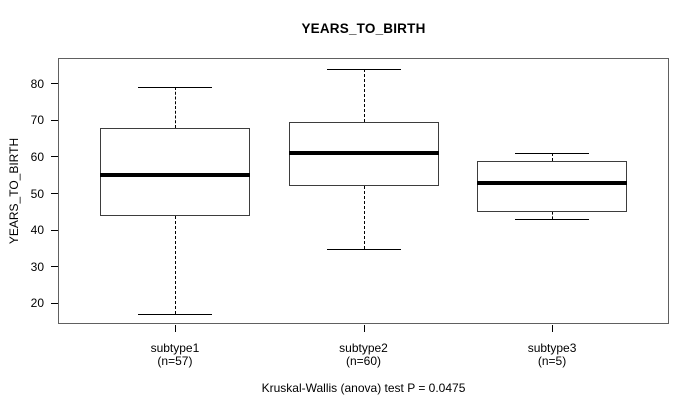  What do you see at coordinates (552, 361) in the screenshot?
I see `group-count: (n=5)` at bounding box center [552, 361].